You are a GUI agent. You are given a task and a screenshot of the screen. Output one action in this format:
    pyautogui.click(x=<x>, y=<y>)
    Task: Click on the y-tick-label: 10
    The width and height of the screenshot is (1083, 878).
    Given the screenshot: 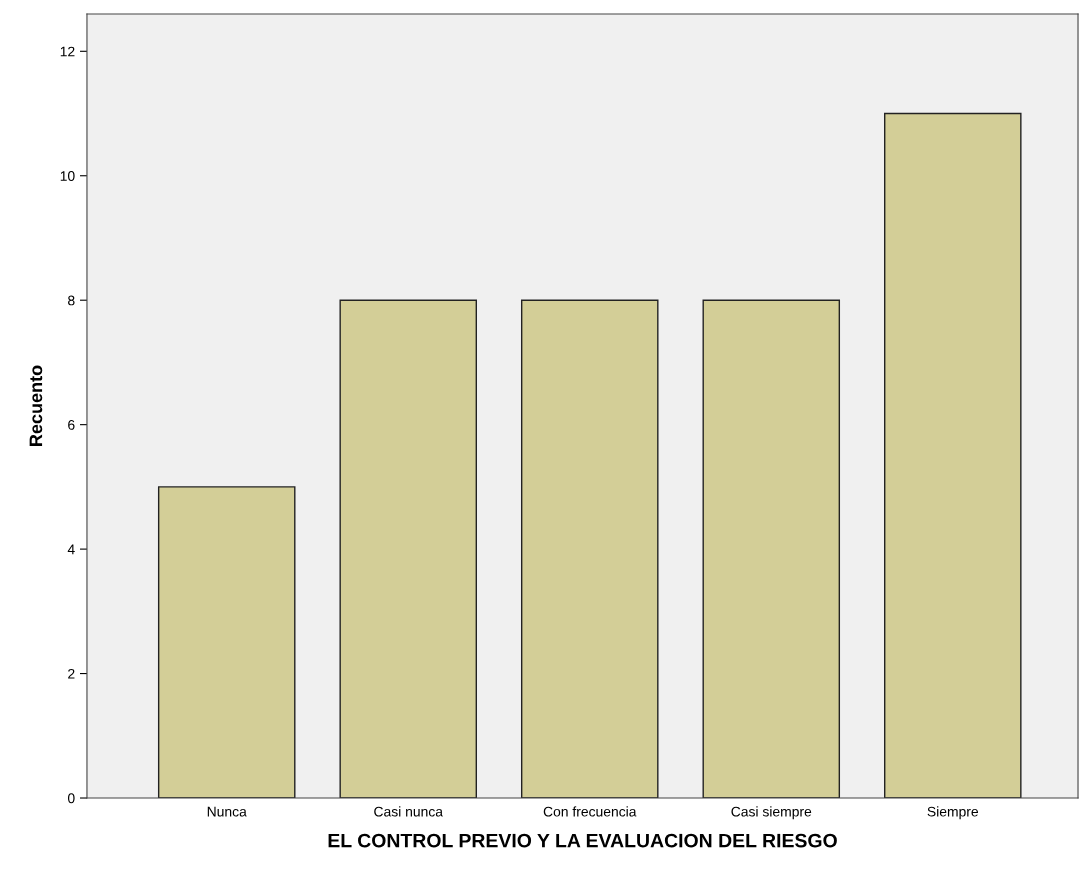 What is the action you would take?
    pyautogui.click(x=67, y=176)
    